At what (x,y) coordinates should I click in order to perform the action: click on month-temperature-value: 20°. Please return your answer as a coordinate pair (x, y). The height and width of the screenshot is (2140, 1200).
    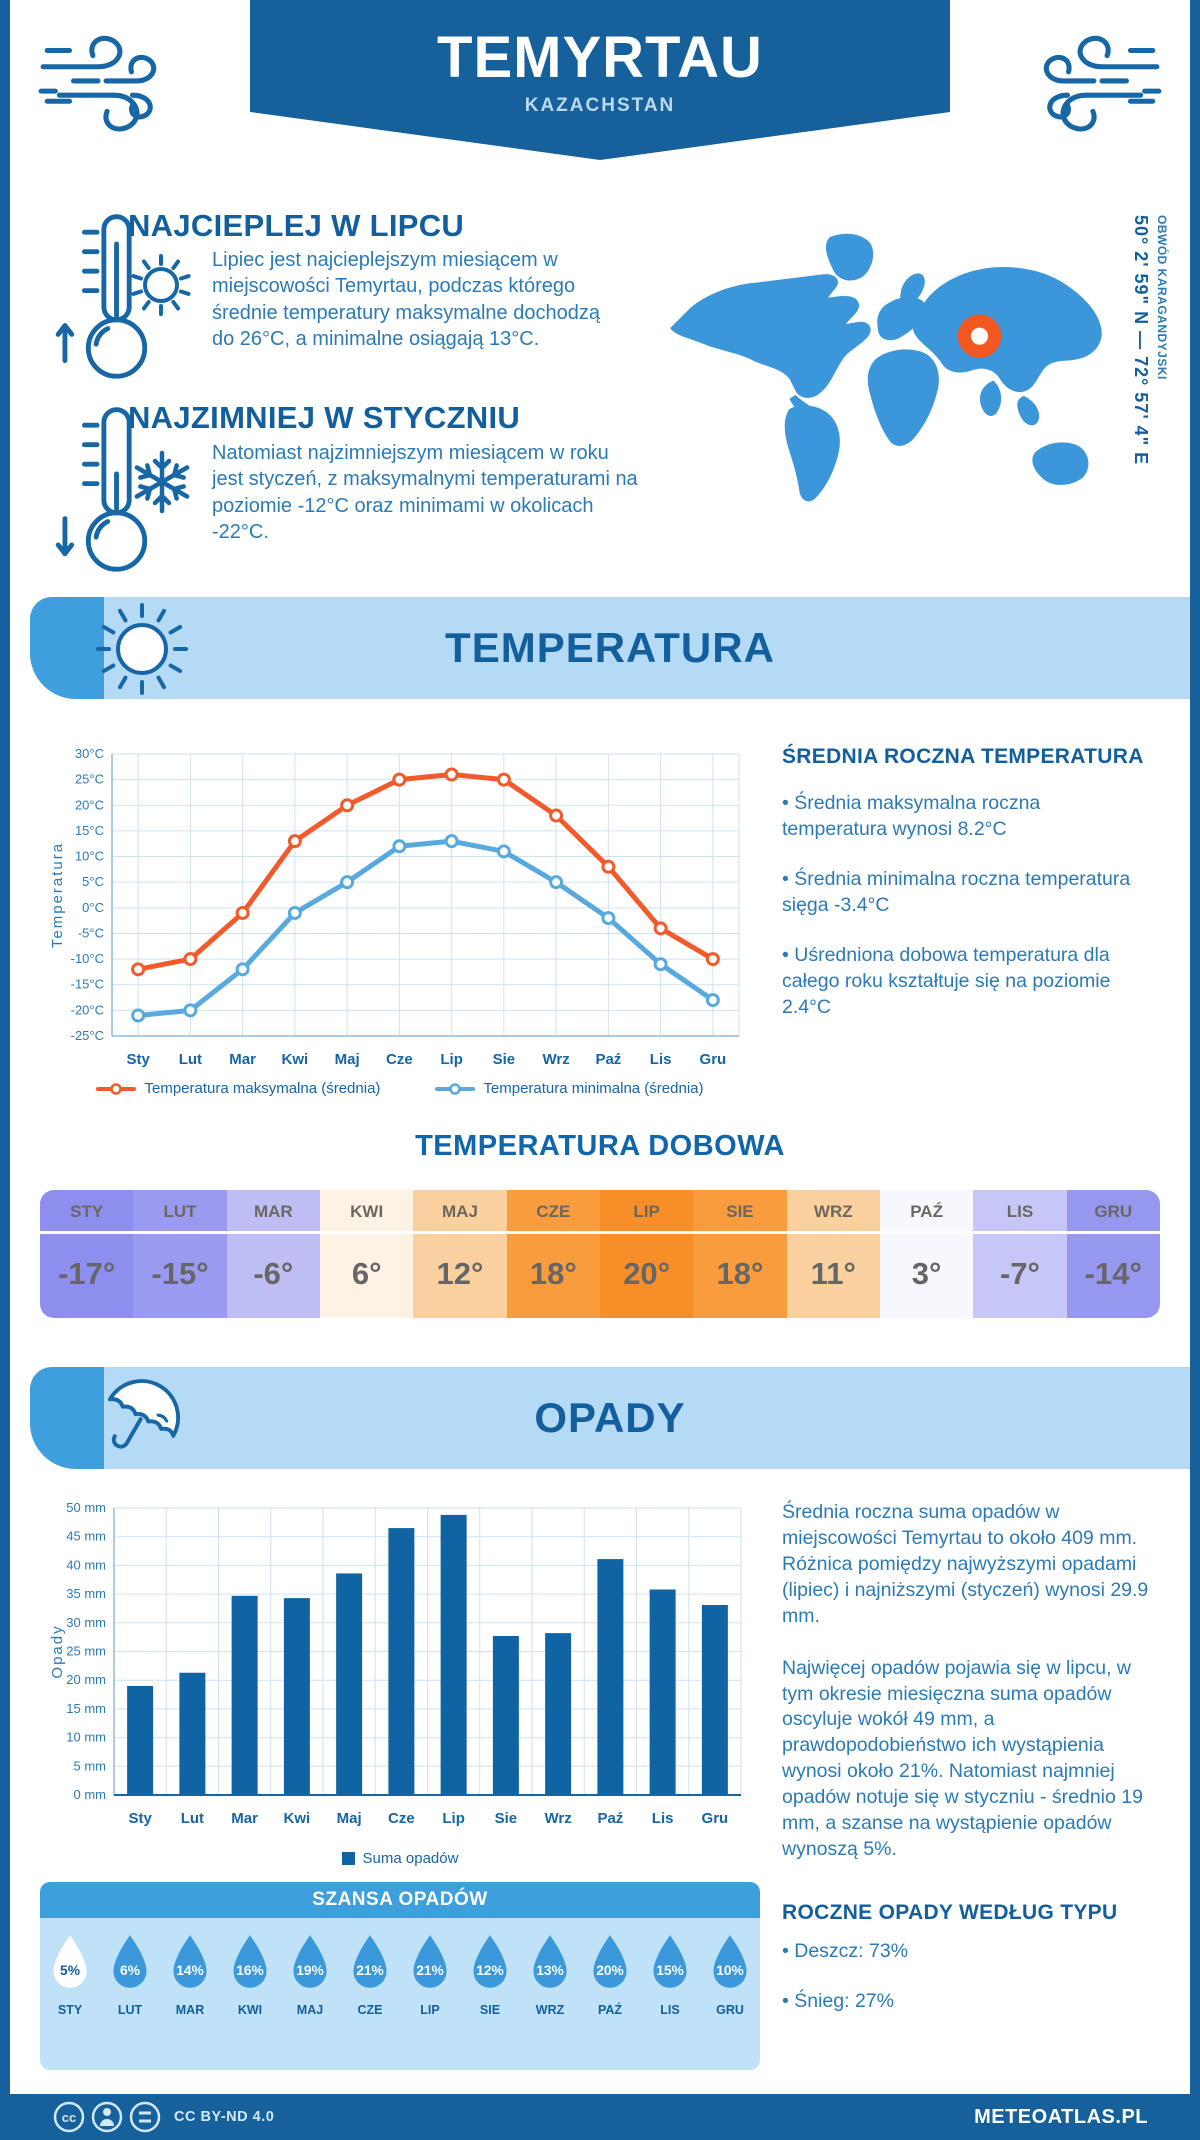
    Looking at the image, I should click on (647, 1273).